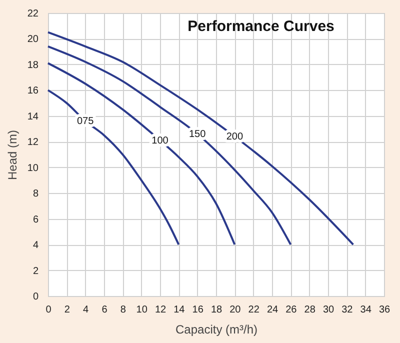 The width and height of the screenshot is (400, 343). What do you see at coordinates (366, 310) in the screenshot?
I see `x-tick-label: 34` at bounding box center [366, 310].